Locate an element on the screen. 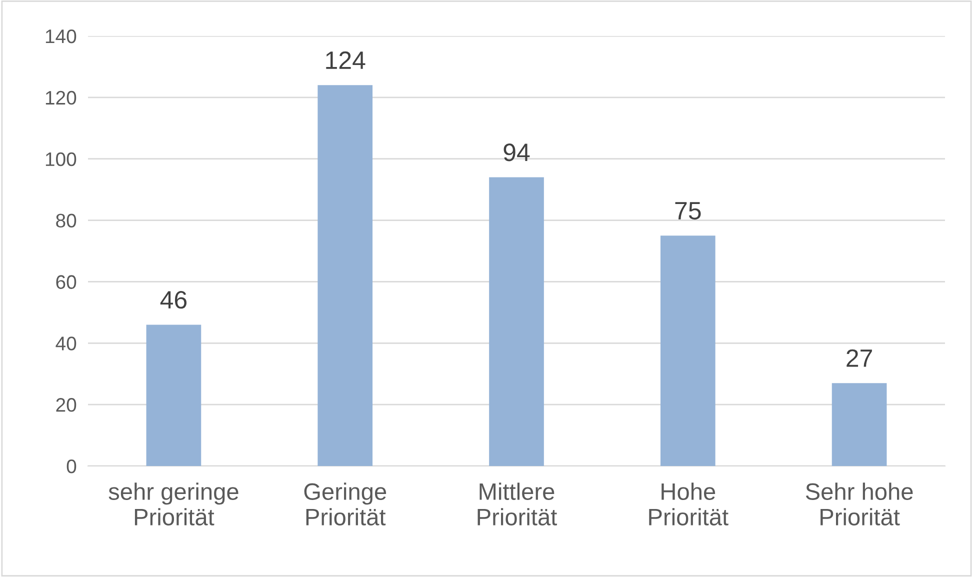  y-tick-label: 60 is located at coordinates (66, 282).